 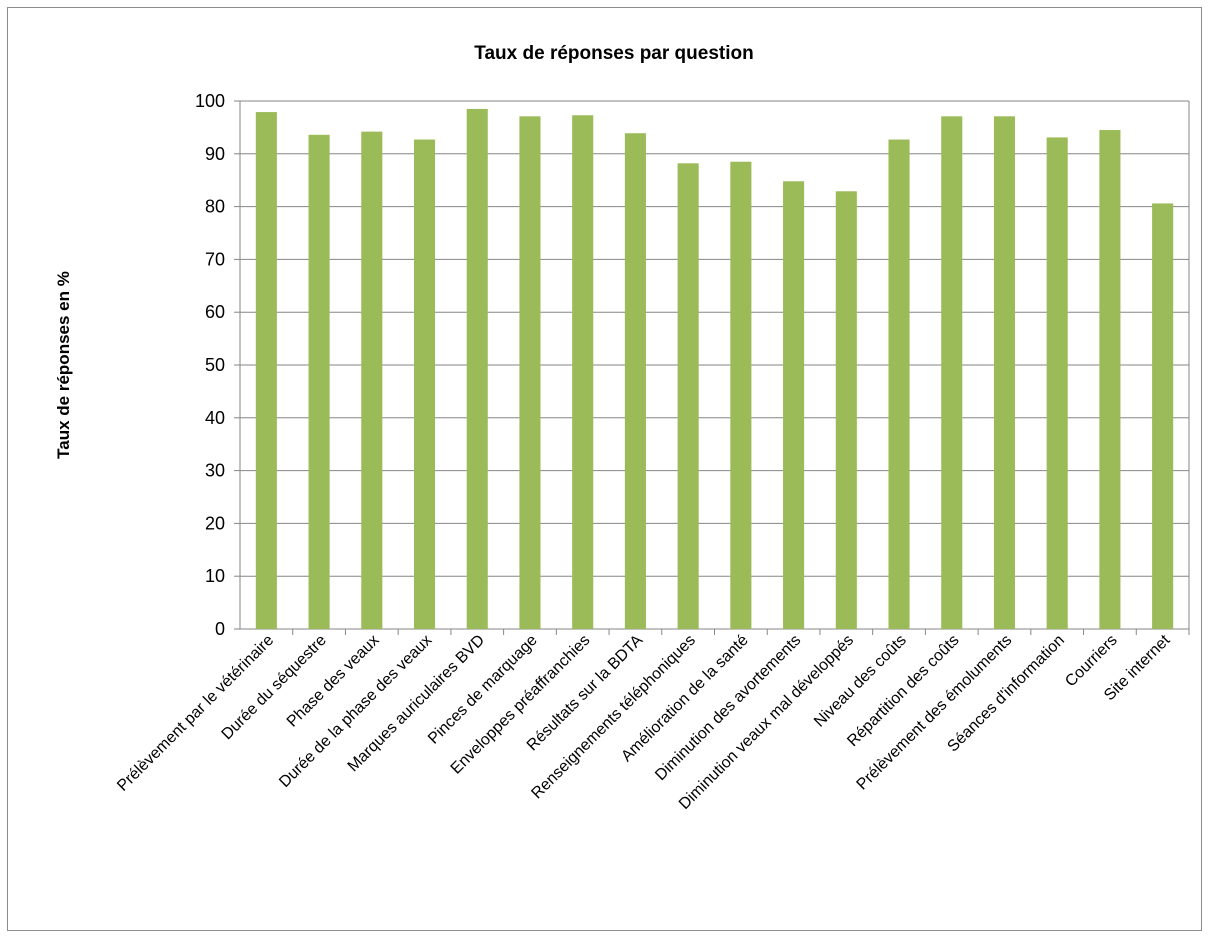 I want to click on y-tick-label: 30, so click(x=215, y=471).